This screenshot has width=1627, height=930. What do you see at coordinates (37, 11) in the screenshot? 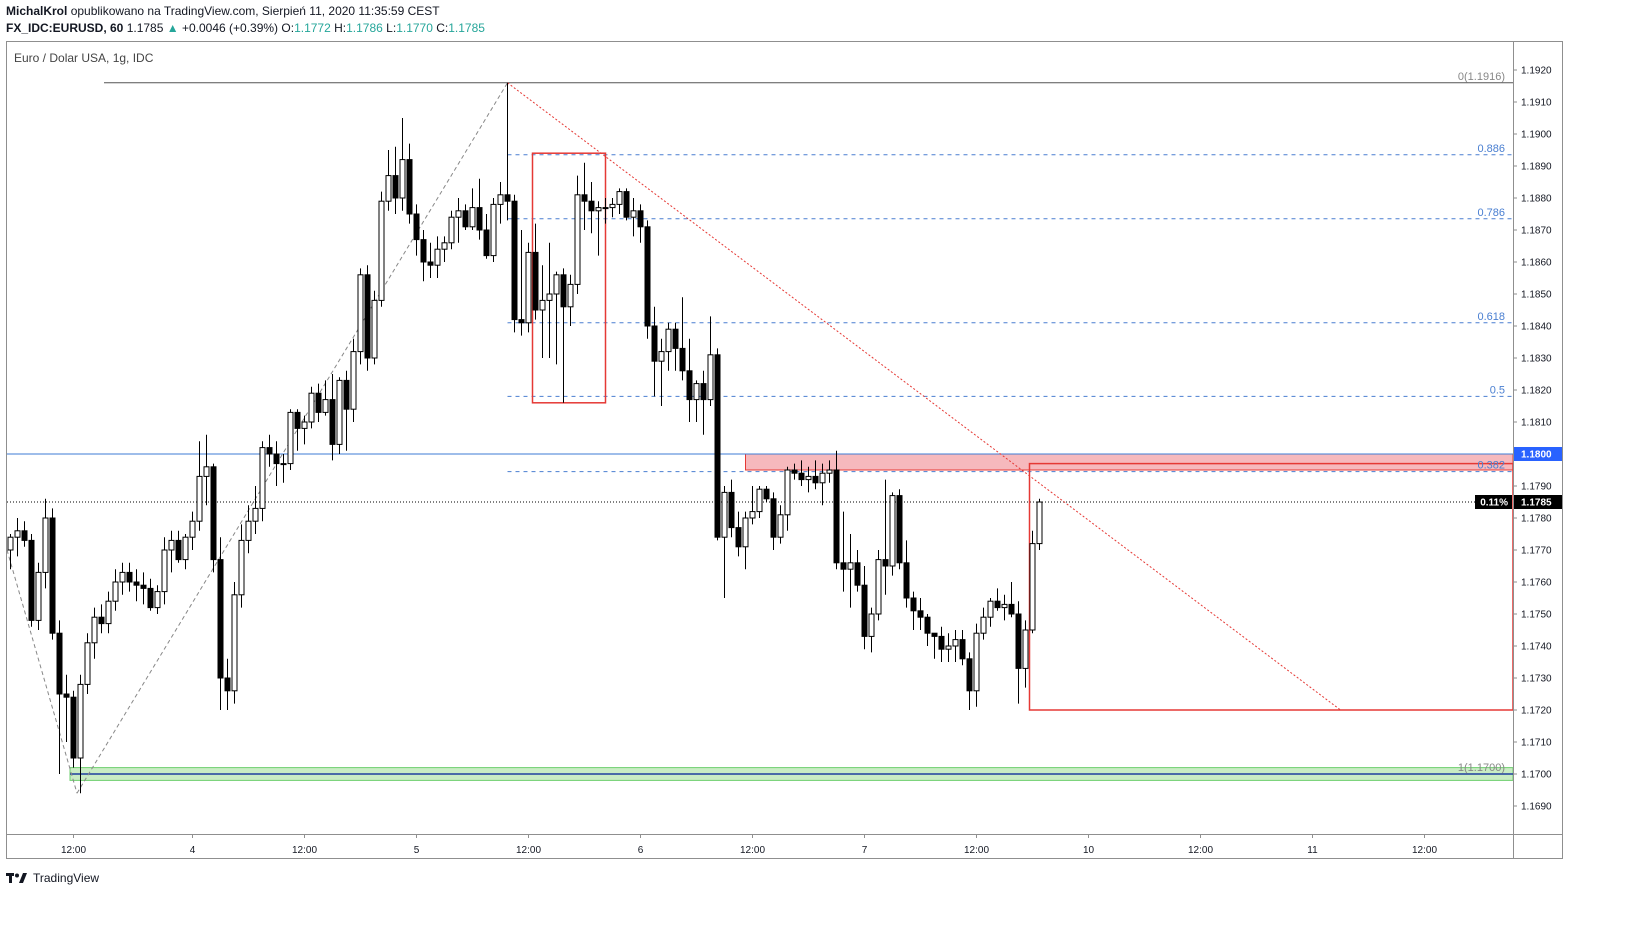
I see `author-name: MichalKrol` at bounding box center [37, 11].